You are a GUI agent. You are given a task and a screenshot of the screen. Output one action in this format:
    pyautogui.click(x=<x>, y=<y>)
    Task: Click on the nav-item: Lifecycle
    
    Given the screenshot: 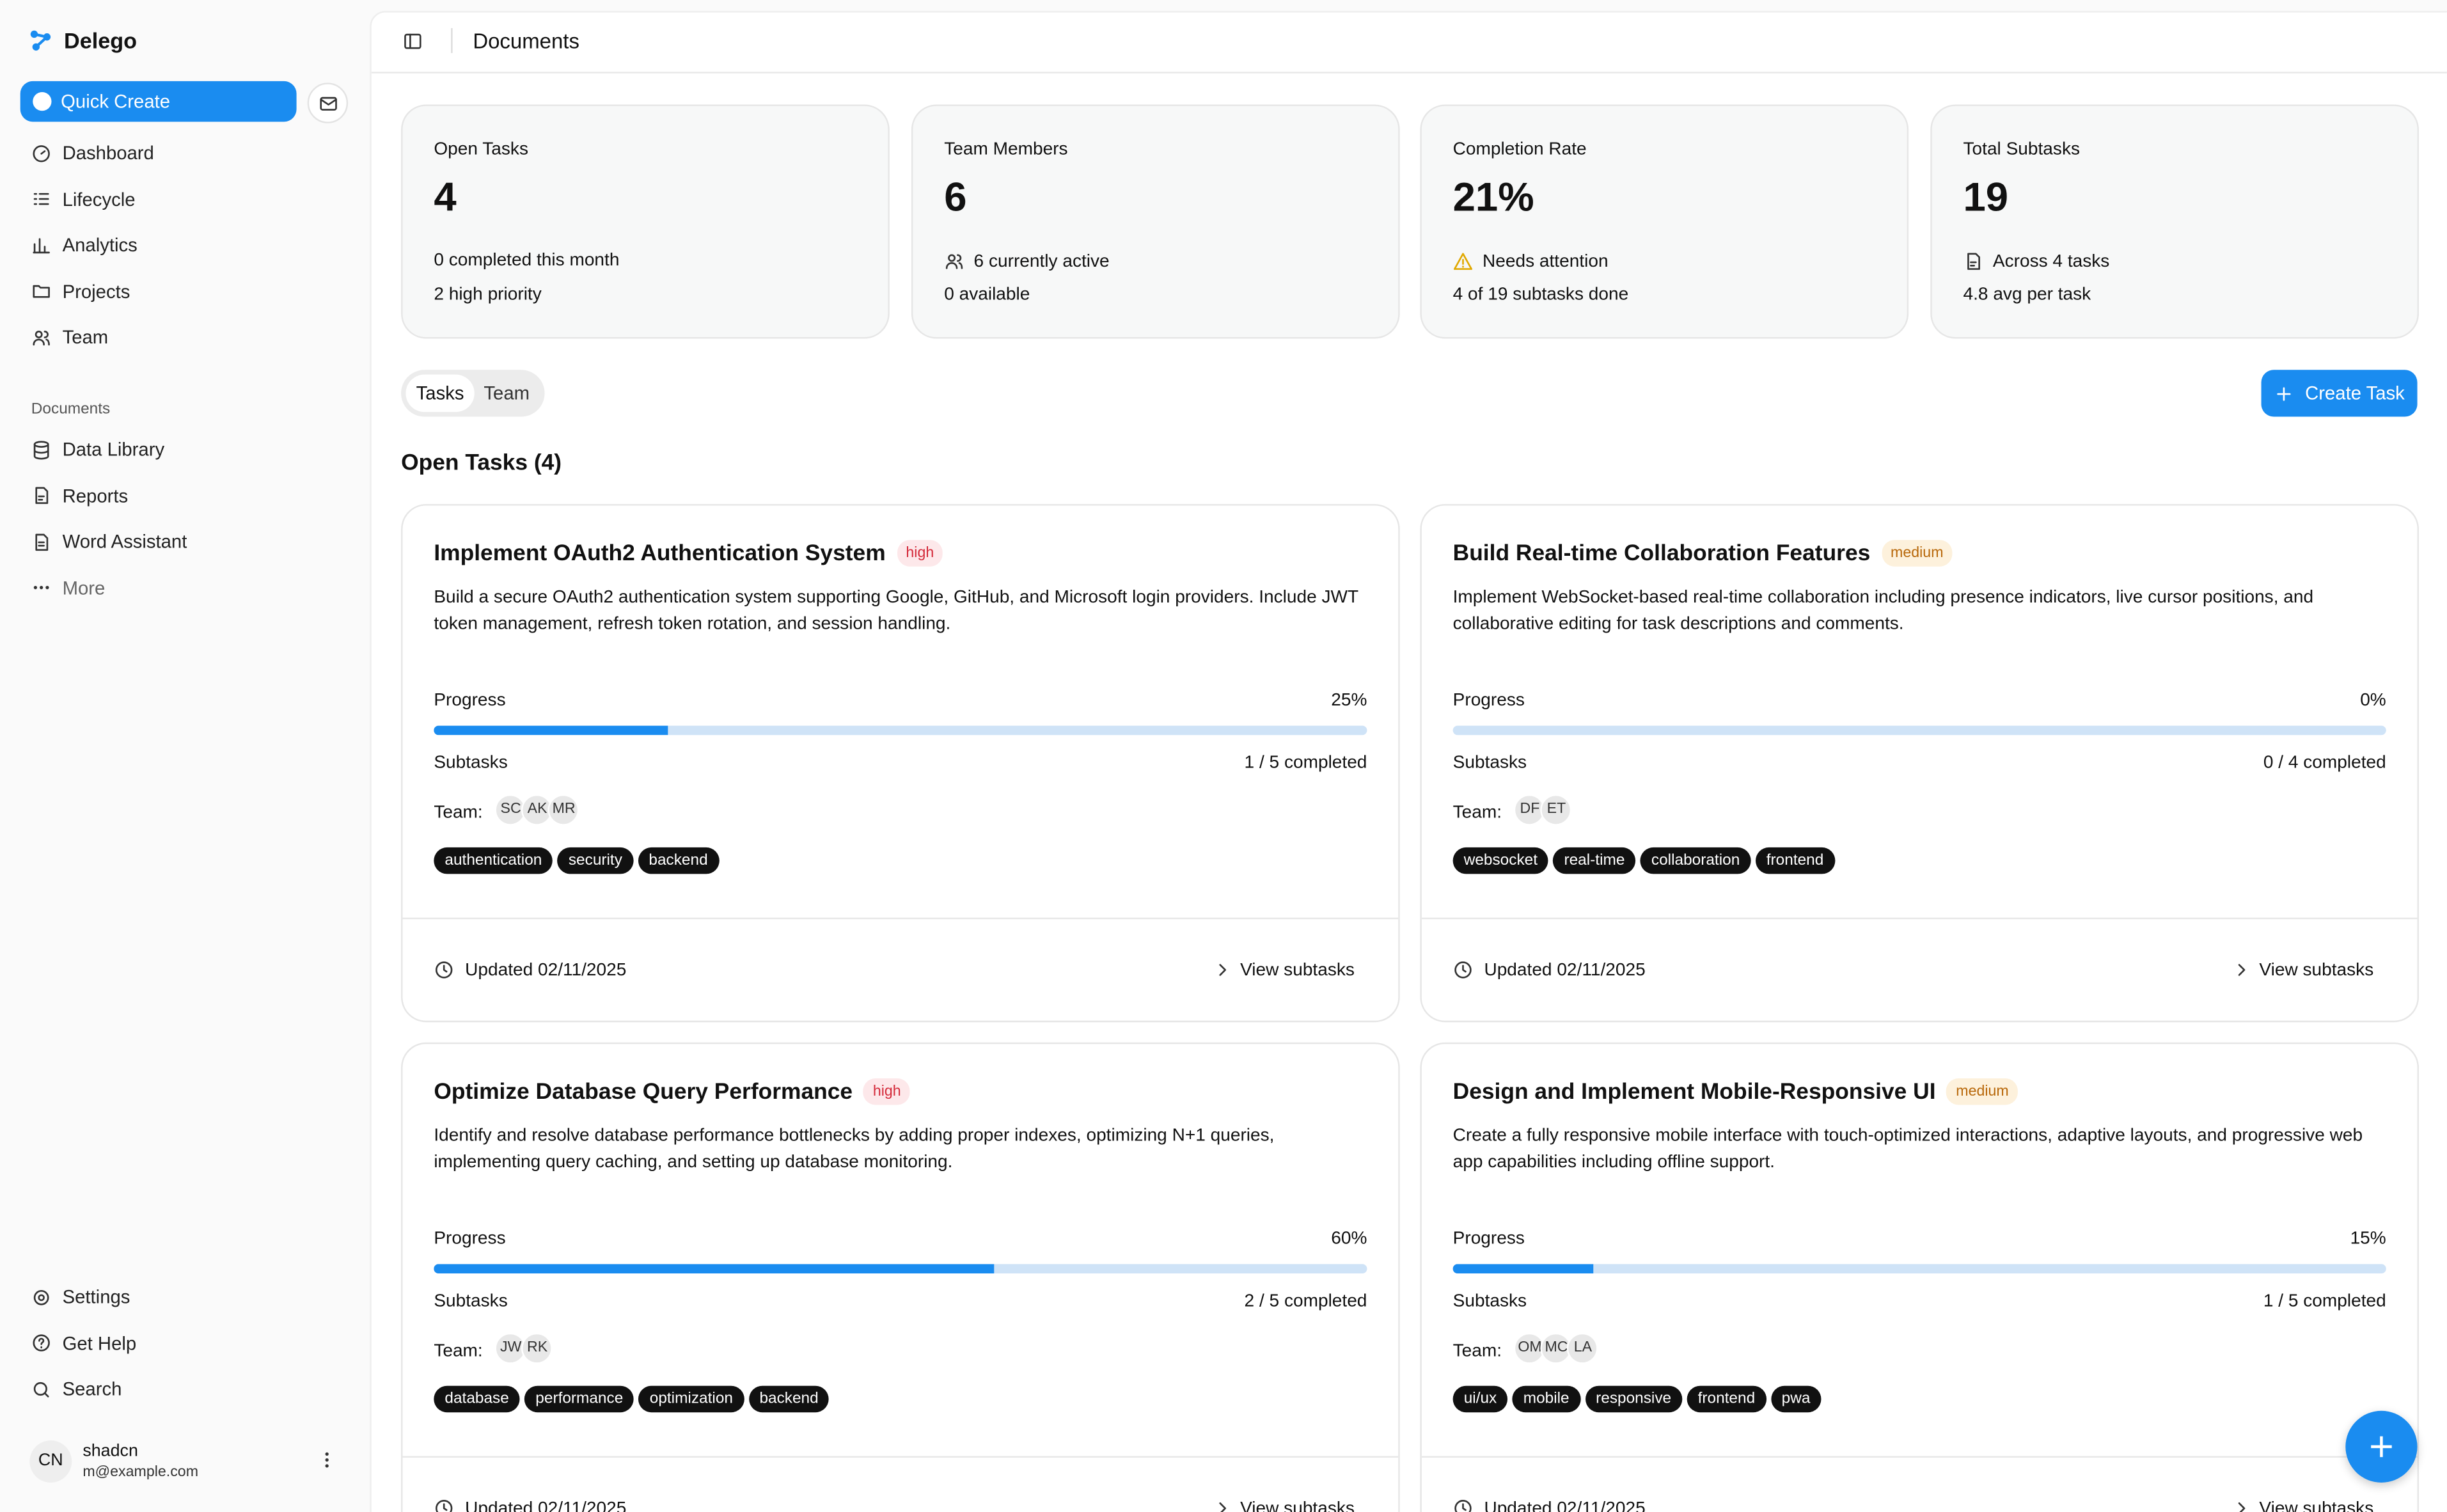 What is the action you would take?
    pyautogui.click(x=83, y=199)
    